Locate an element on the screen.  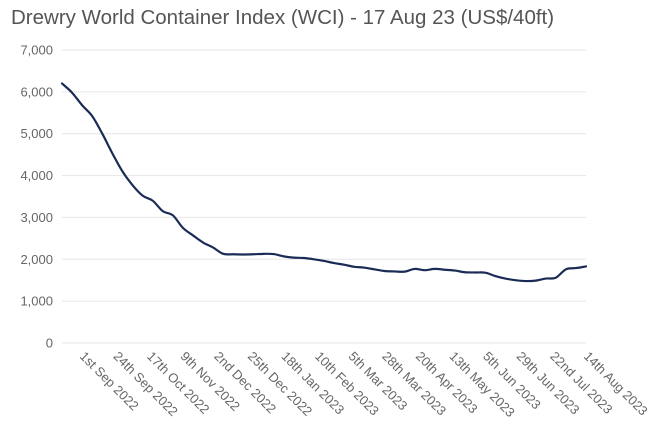
y-tick-label: 0 is located at coordinates (49, 343).